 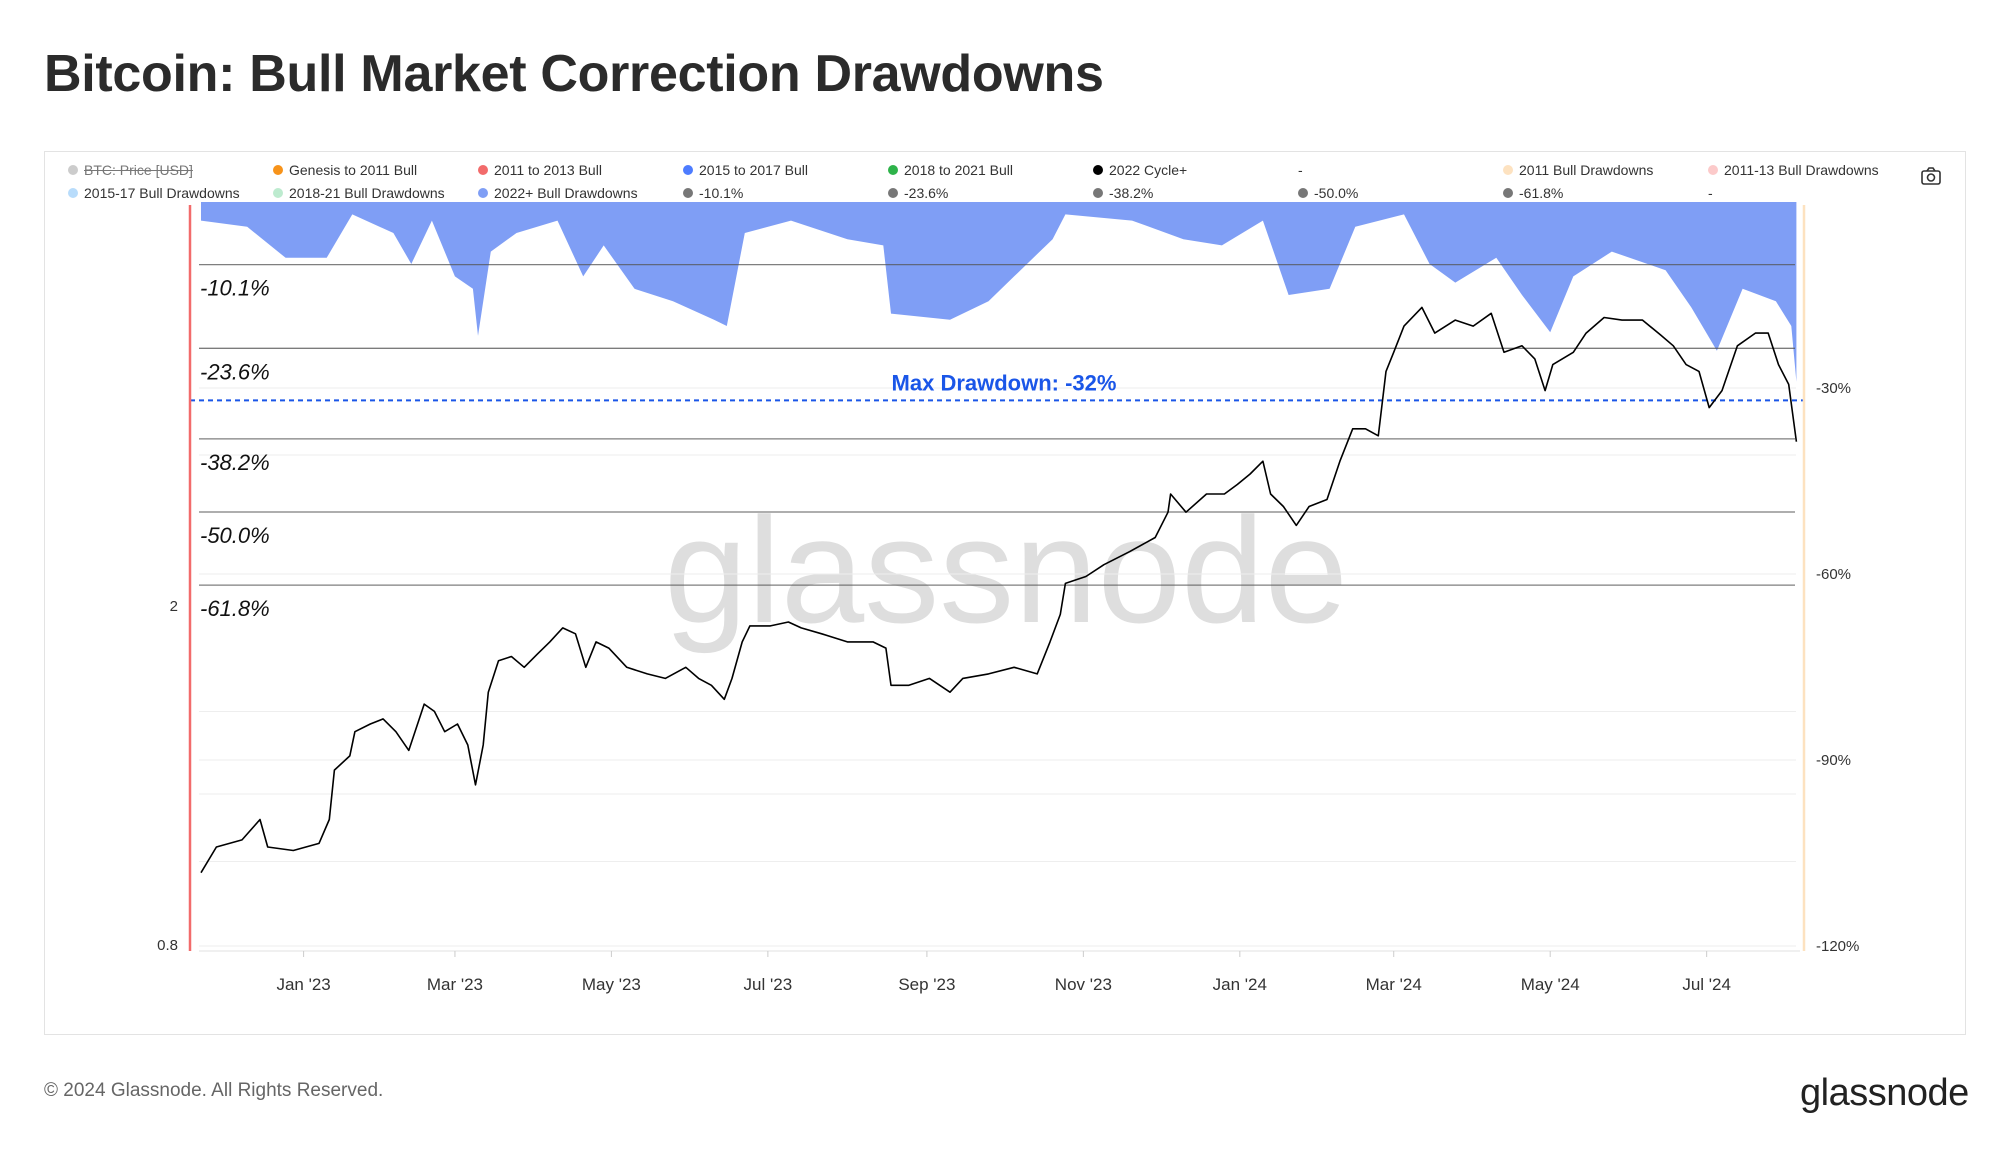 I want to click on legend-label: 2022 Cycle+, so click(x=1148, y=170).